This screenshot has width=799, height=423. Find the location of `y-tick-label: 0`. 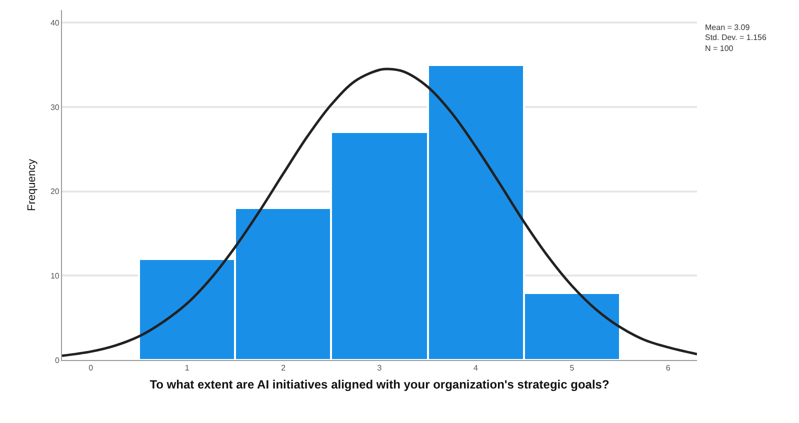

y-tick-label: 0 is located at coordinates (57, 360).